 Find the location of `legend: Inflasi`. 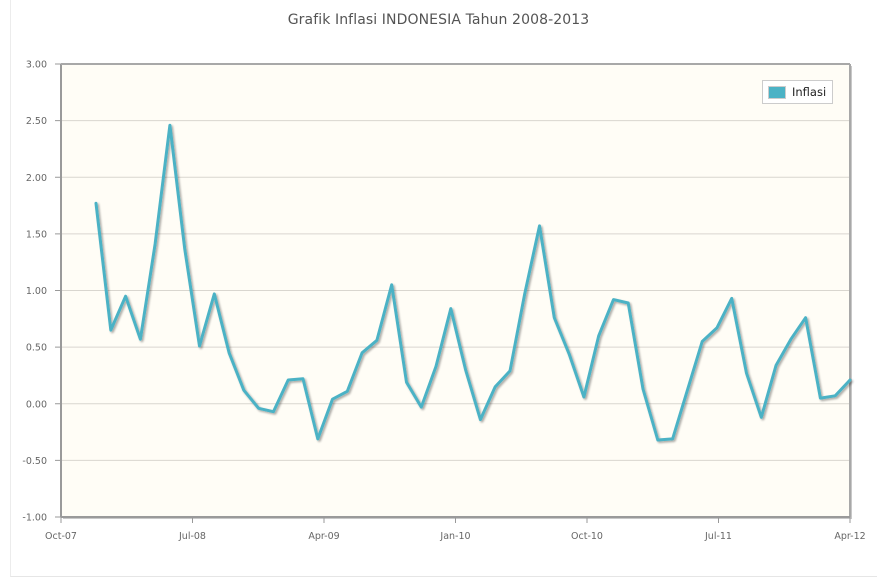

legend: Inflasi is located at coordinates (798, 92).